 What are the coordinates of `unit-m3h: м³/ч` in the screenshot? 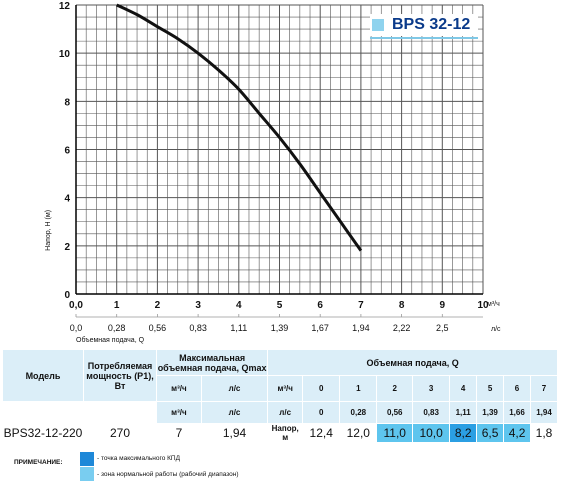 It's located at (179, 388).